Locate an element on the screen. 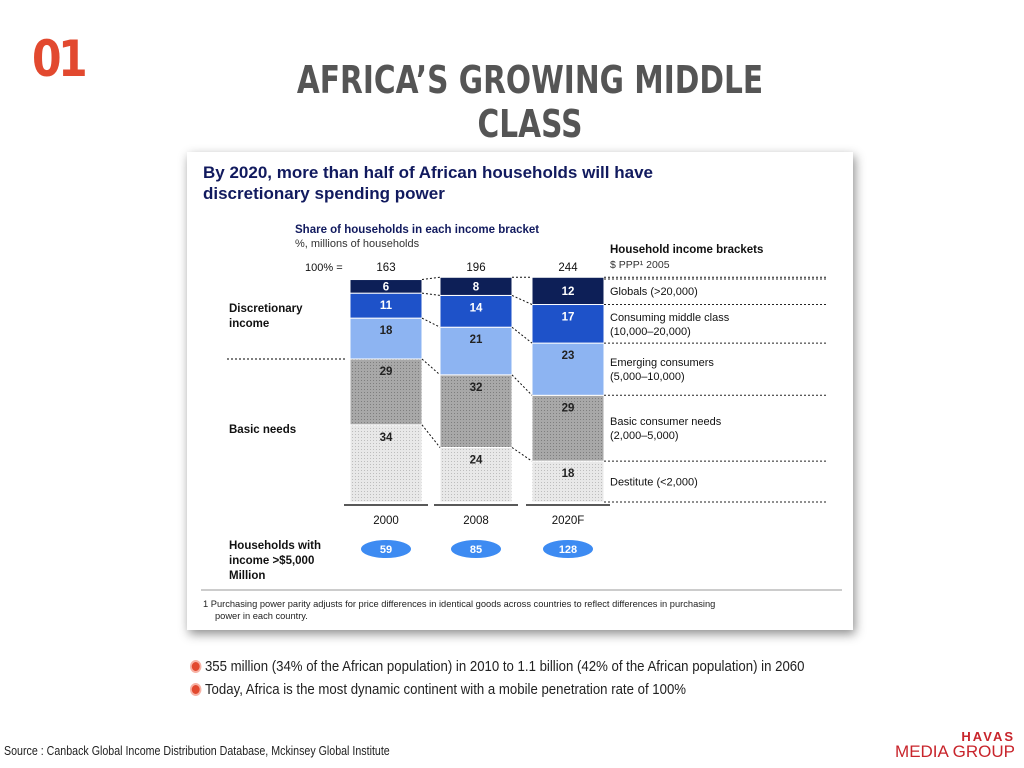  data-label: 34 is located at coordinates (386, 438).